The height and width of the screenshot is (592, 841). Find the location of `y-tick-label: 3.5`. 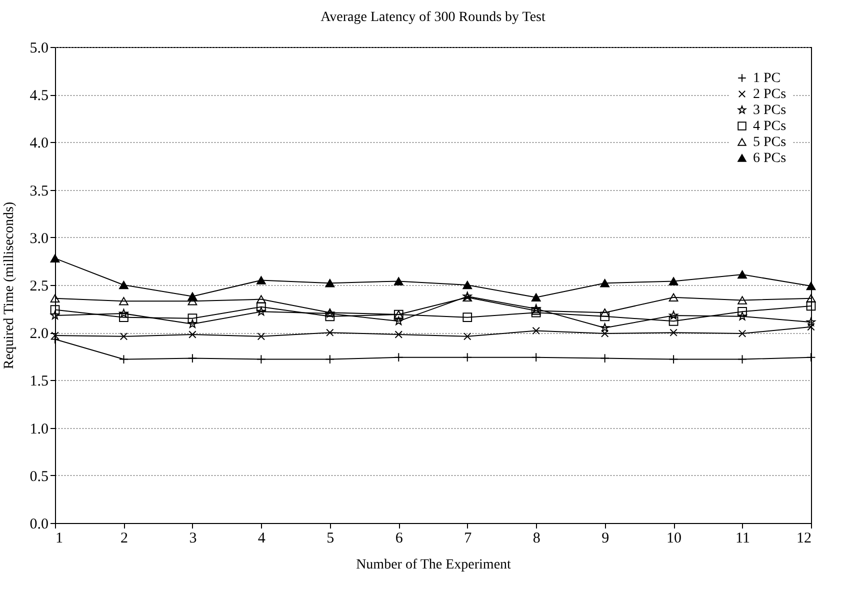

y-tick-label: 3.5 is located at coordinates (39, 191).